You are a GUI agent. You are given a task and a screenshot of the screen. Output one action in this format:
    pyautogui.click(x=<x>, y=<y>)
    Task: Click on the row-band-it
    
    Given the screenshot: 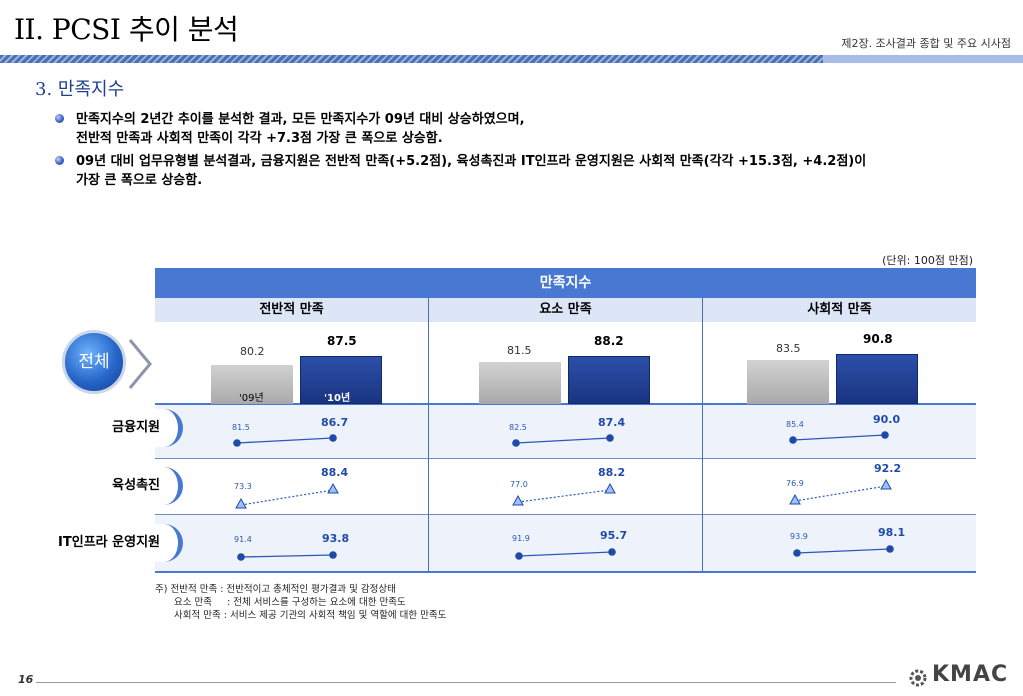 What is the action you would take?
    pyautogui.click(x=565, y=543)
    